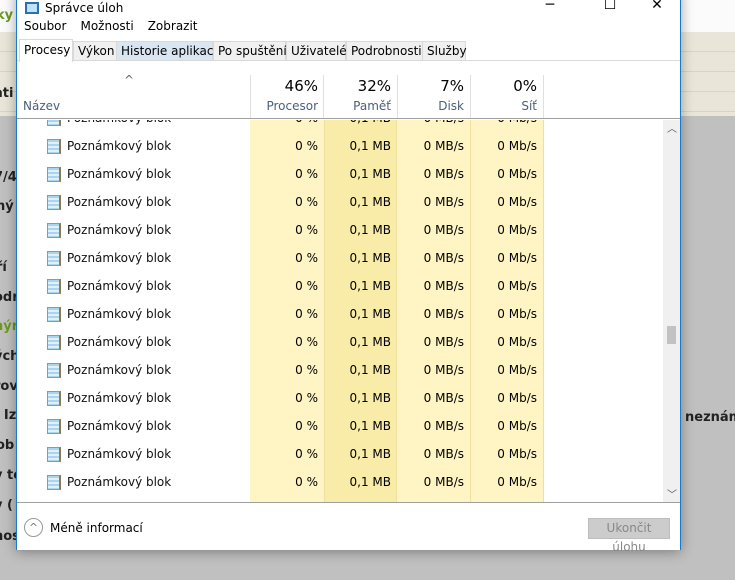 This screenshot has height=580, width=735. I want to click on footer: ^ Méně informací Ukončit úlohu, so click(348, 528).